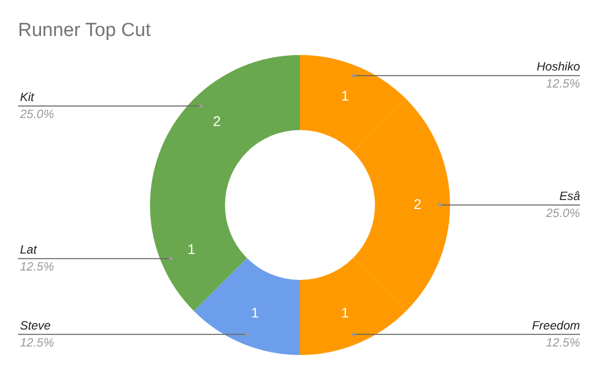 Image resolution: width=600 pixels, height=371 pixels. What do you see at coordinates (556, 325) in the screenshot?
I see `slice-label: Freedom` at bounding box center [556, 325].